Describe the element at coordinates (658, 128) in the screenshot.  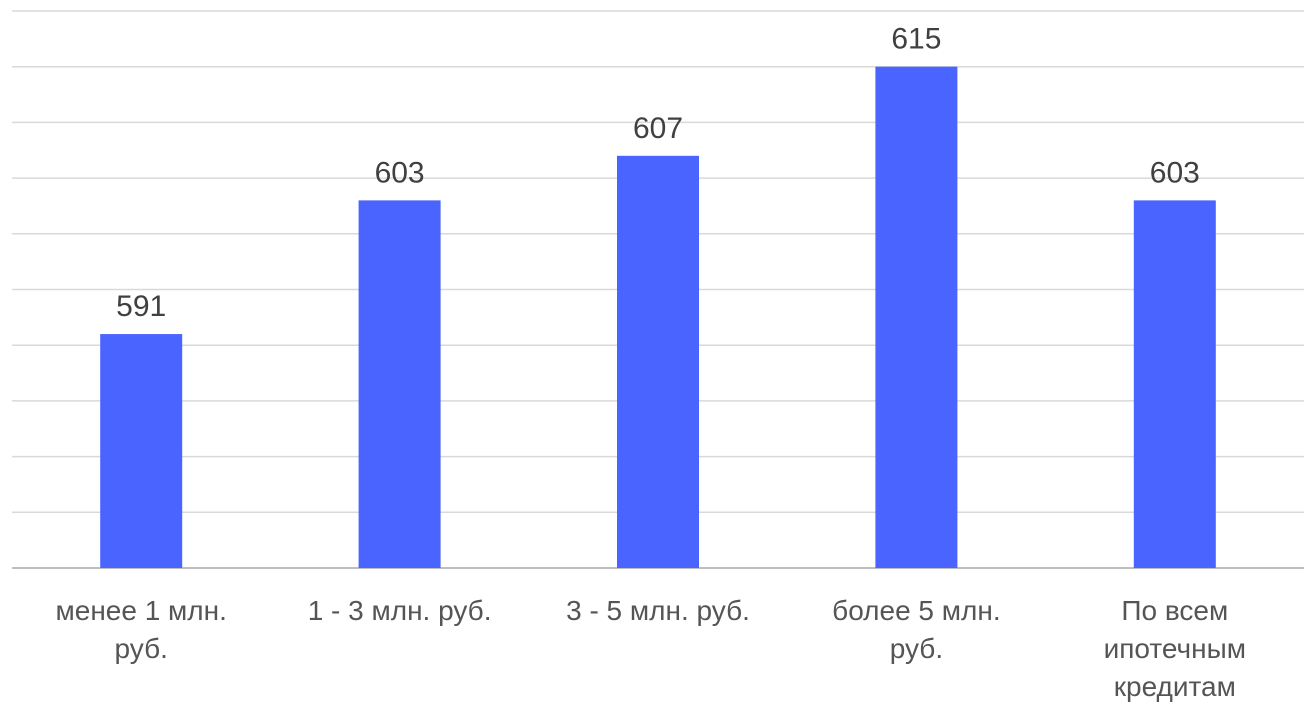
I see `bar-value-label: 607` at that location.